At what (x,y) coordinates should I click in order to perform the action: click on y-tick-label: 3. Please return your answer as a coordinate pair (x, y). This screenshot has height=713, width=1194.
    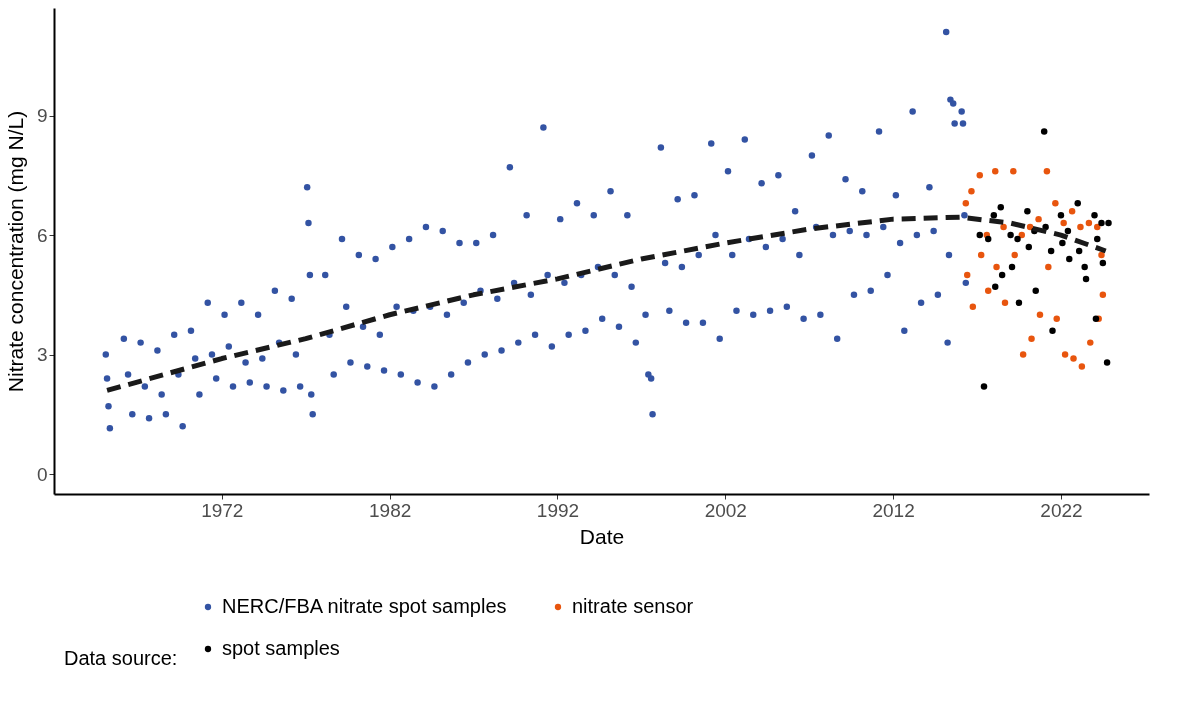
    Looking at the image, I should click on (42, 355).